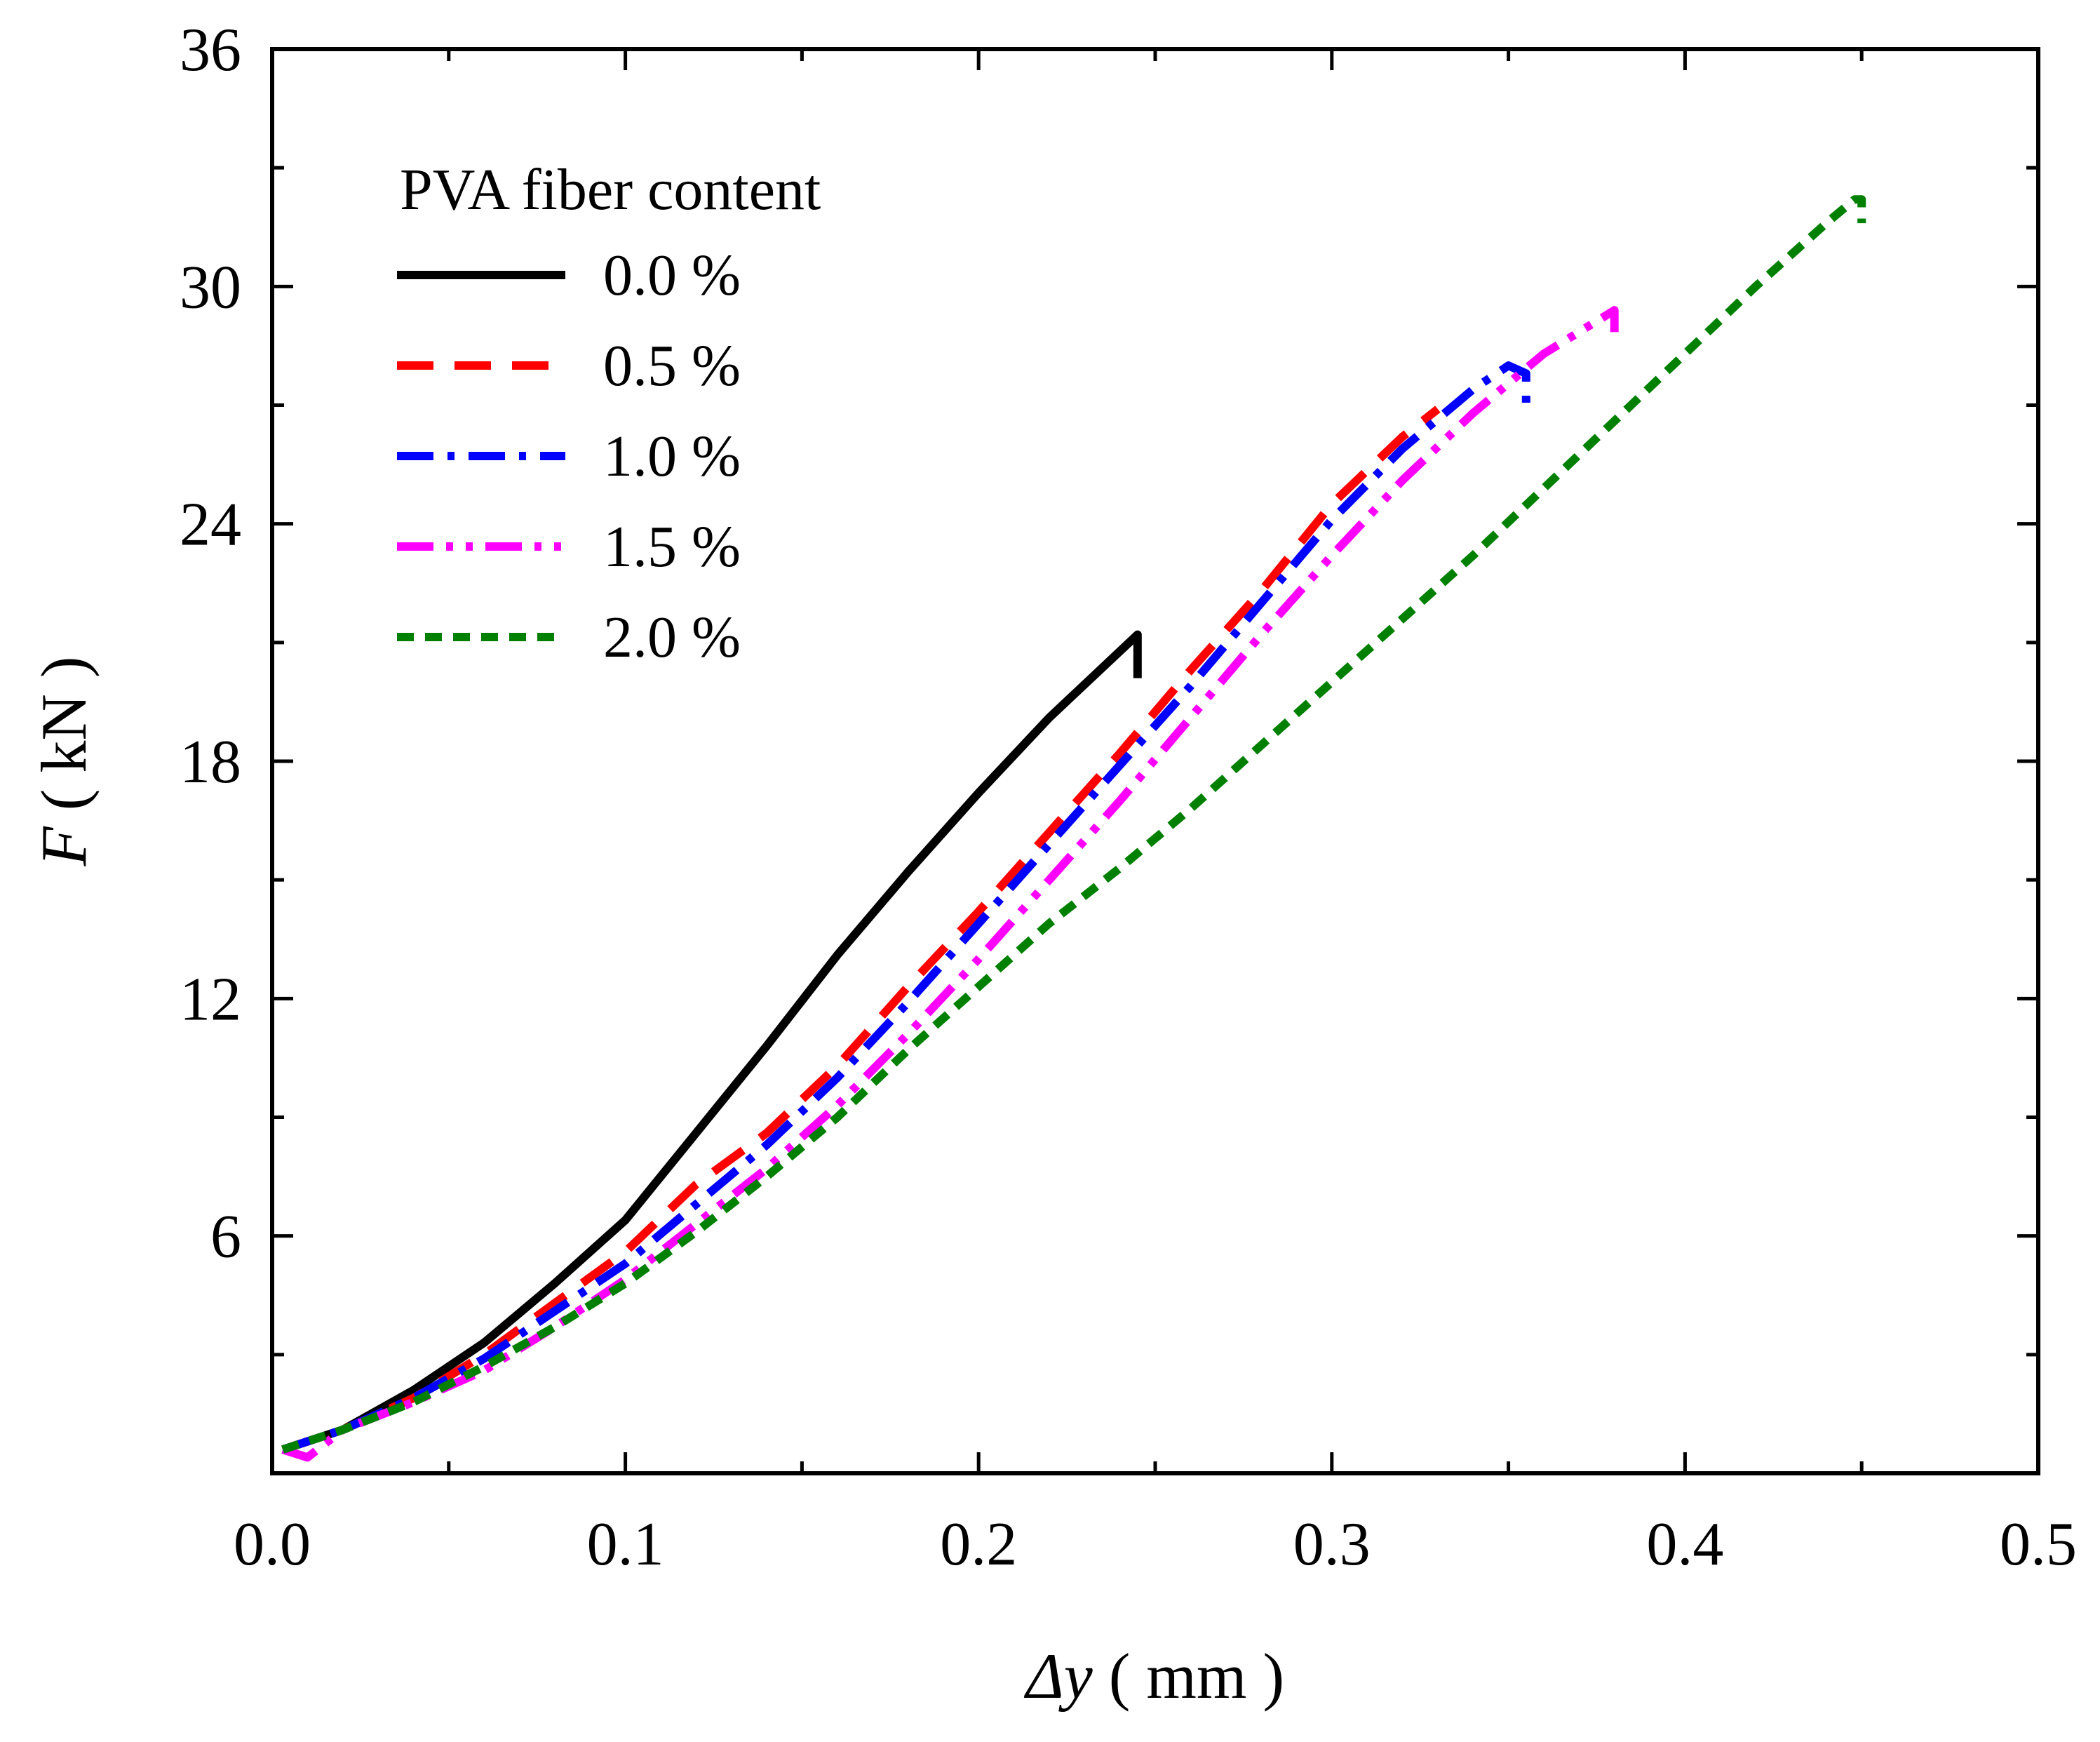  What do you see at coordinates (226, 1237) in the screenshot?
I see `y-tick-label: 6` at bounding box center [226, 1237].